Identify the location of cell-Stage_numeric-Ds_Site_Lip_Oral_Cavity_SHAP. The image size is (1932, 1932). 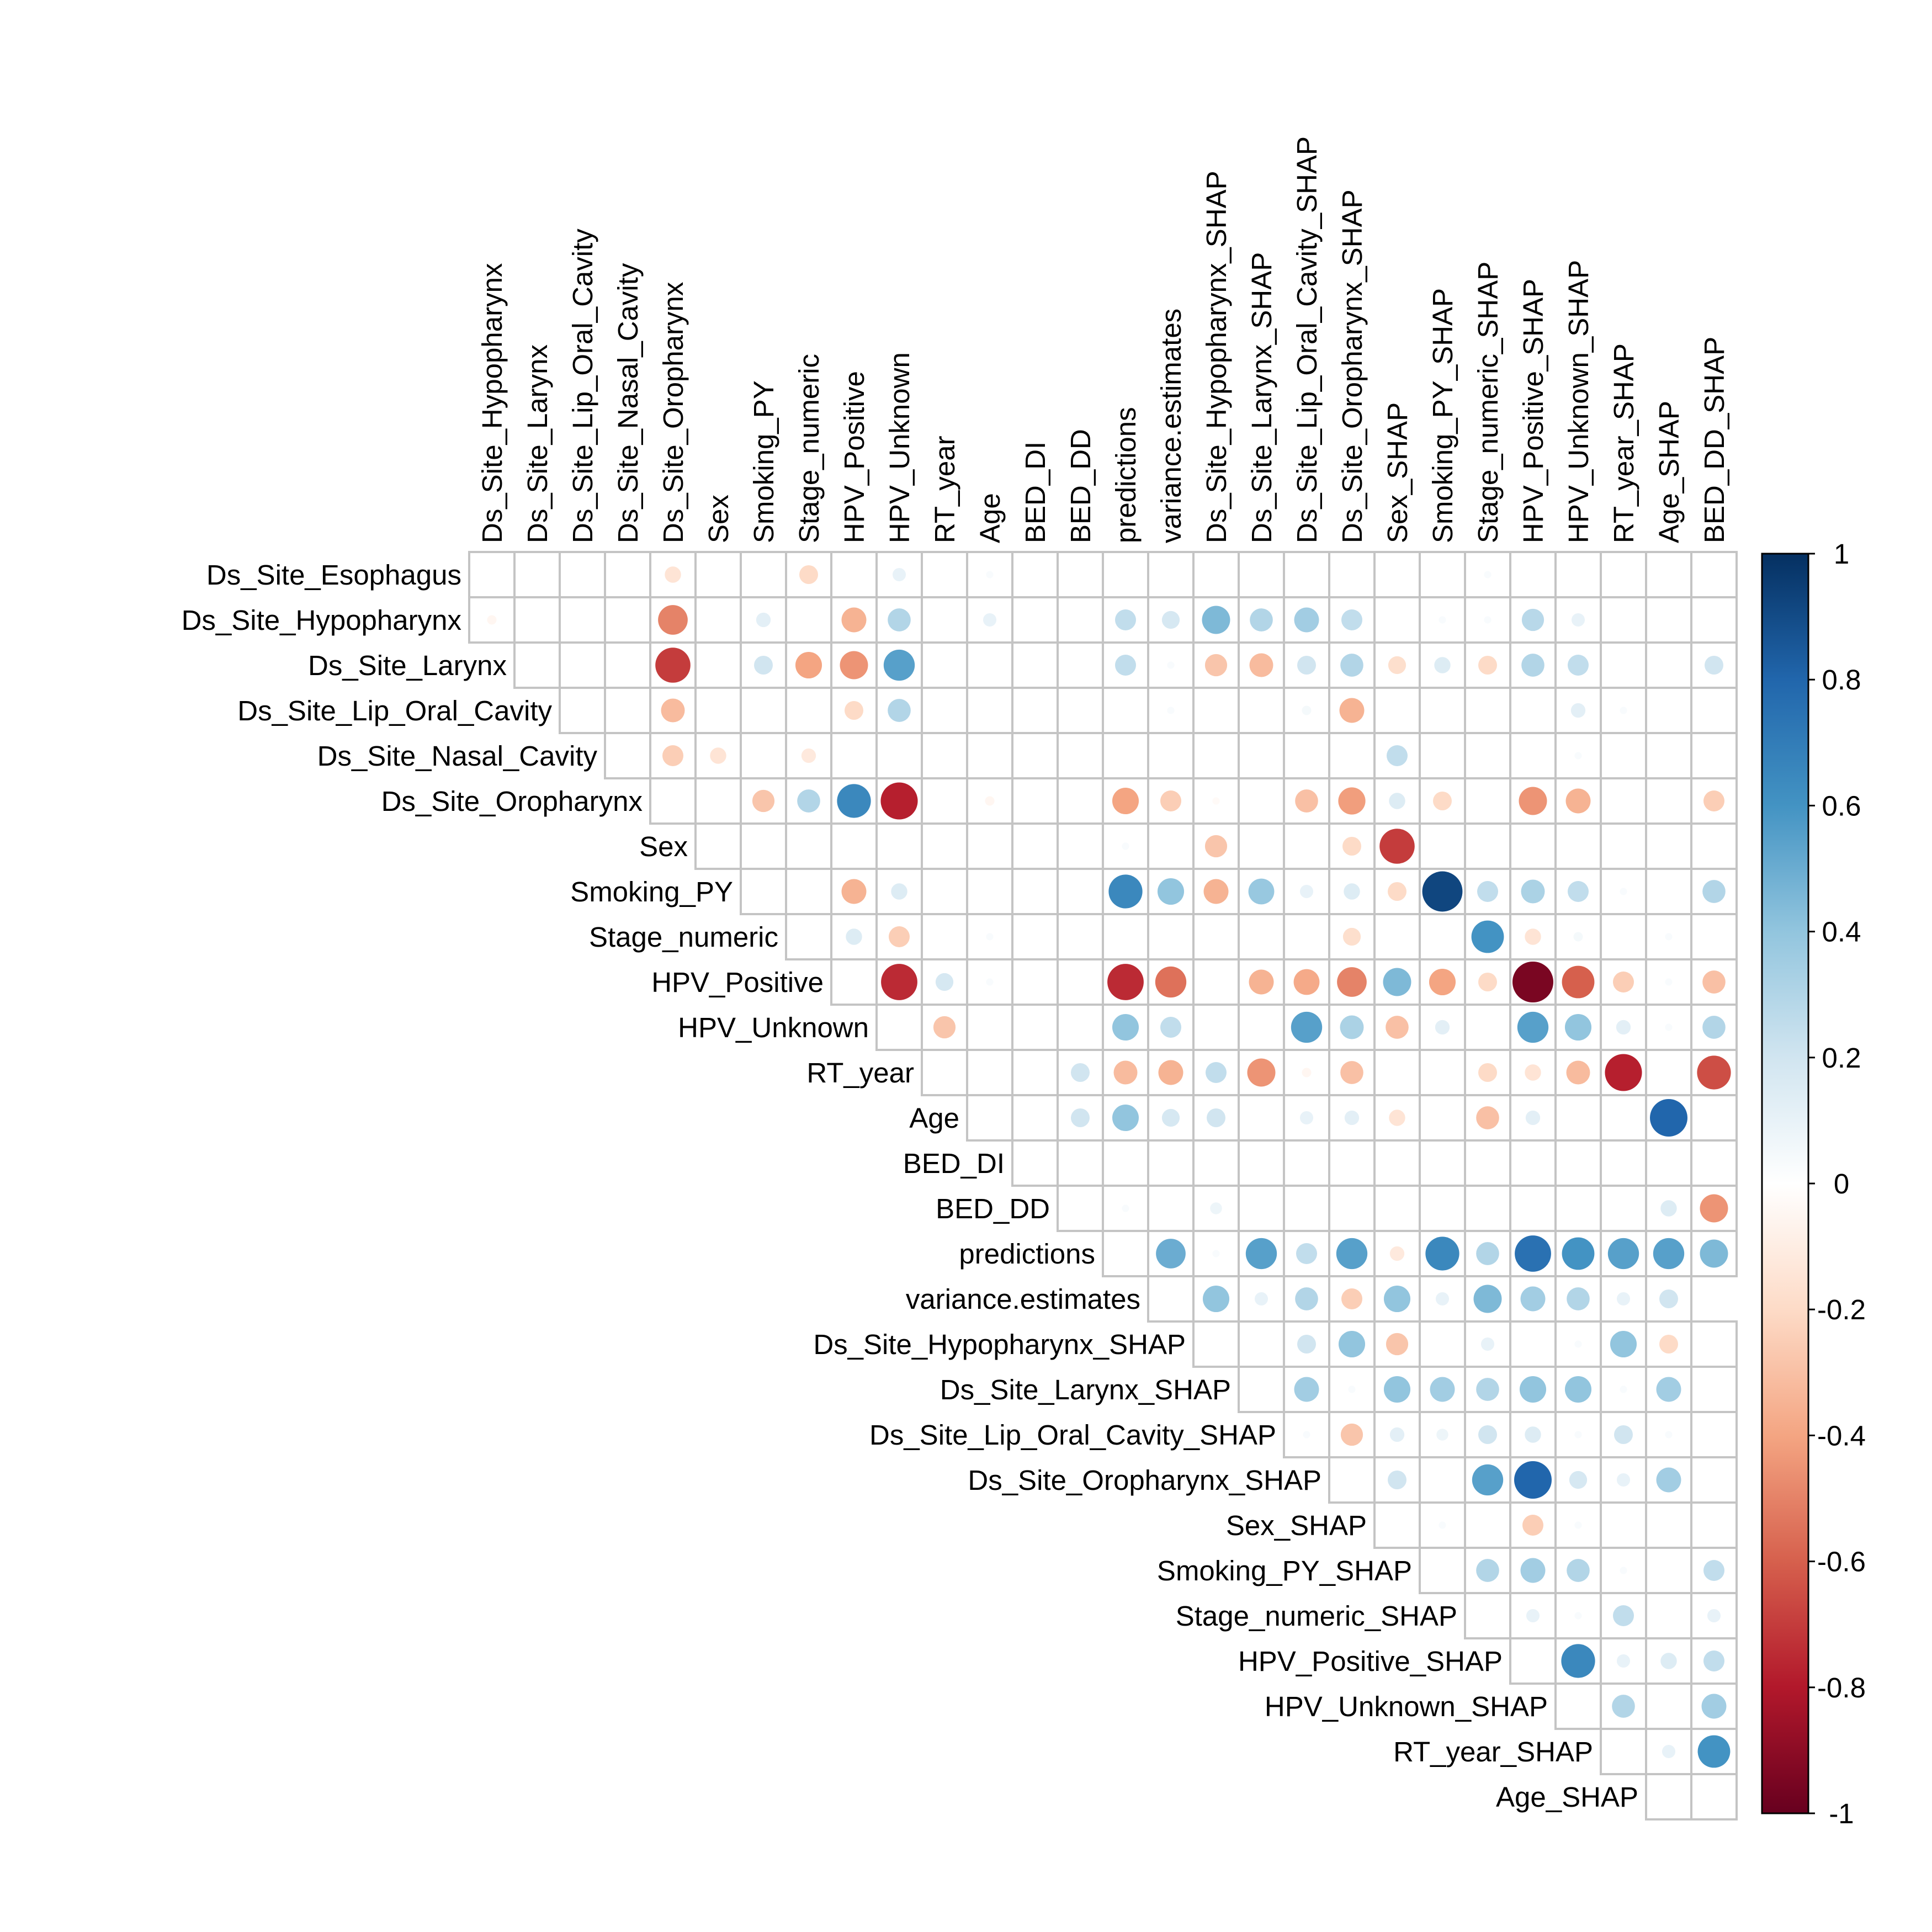
(1306, 937).